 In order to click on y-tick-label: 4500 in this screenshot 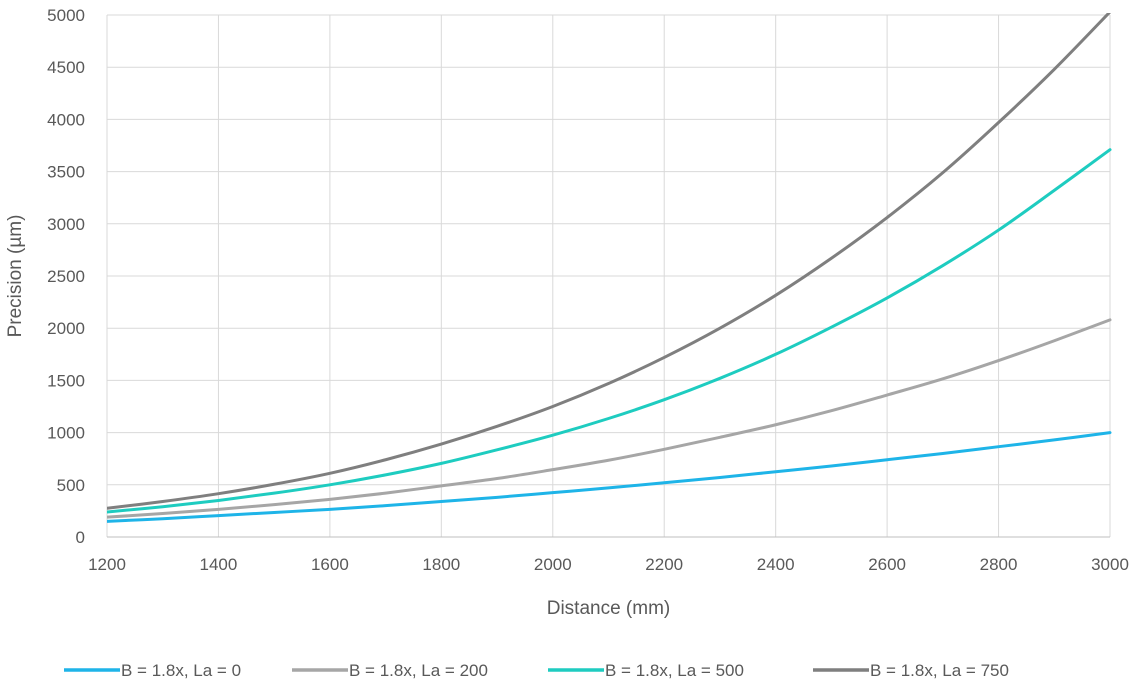, I will do `click(66, 67)`.